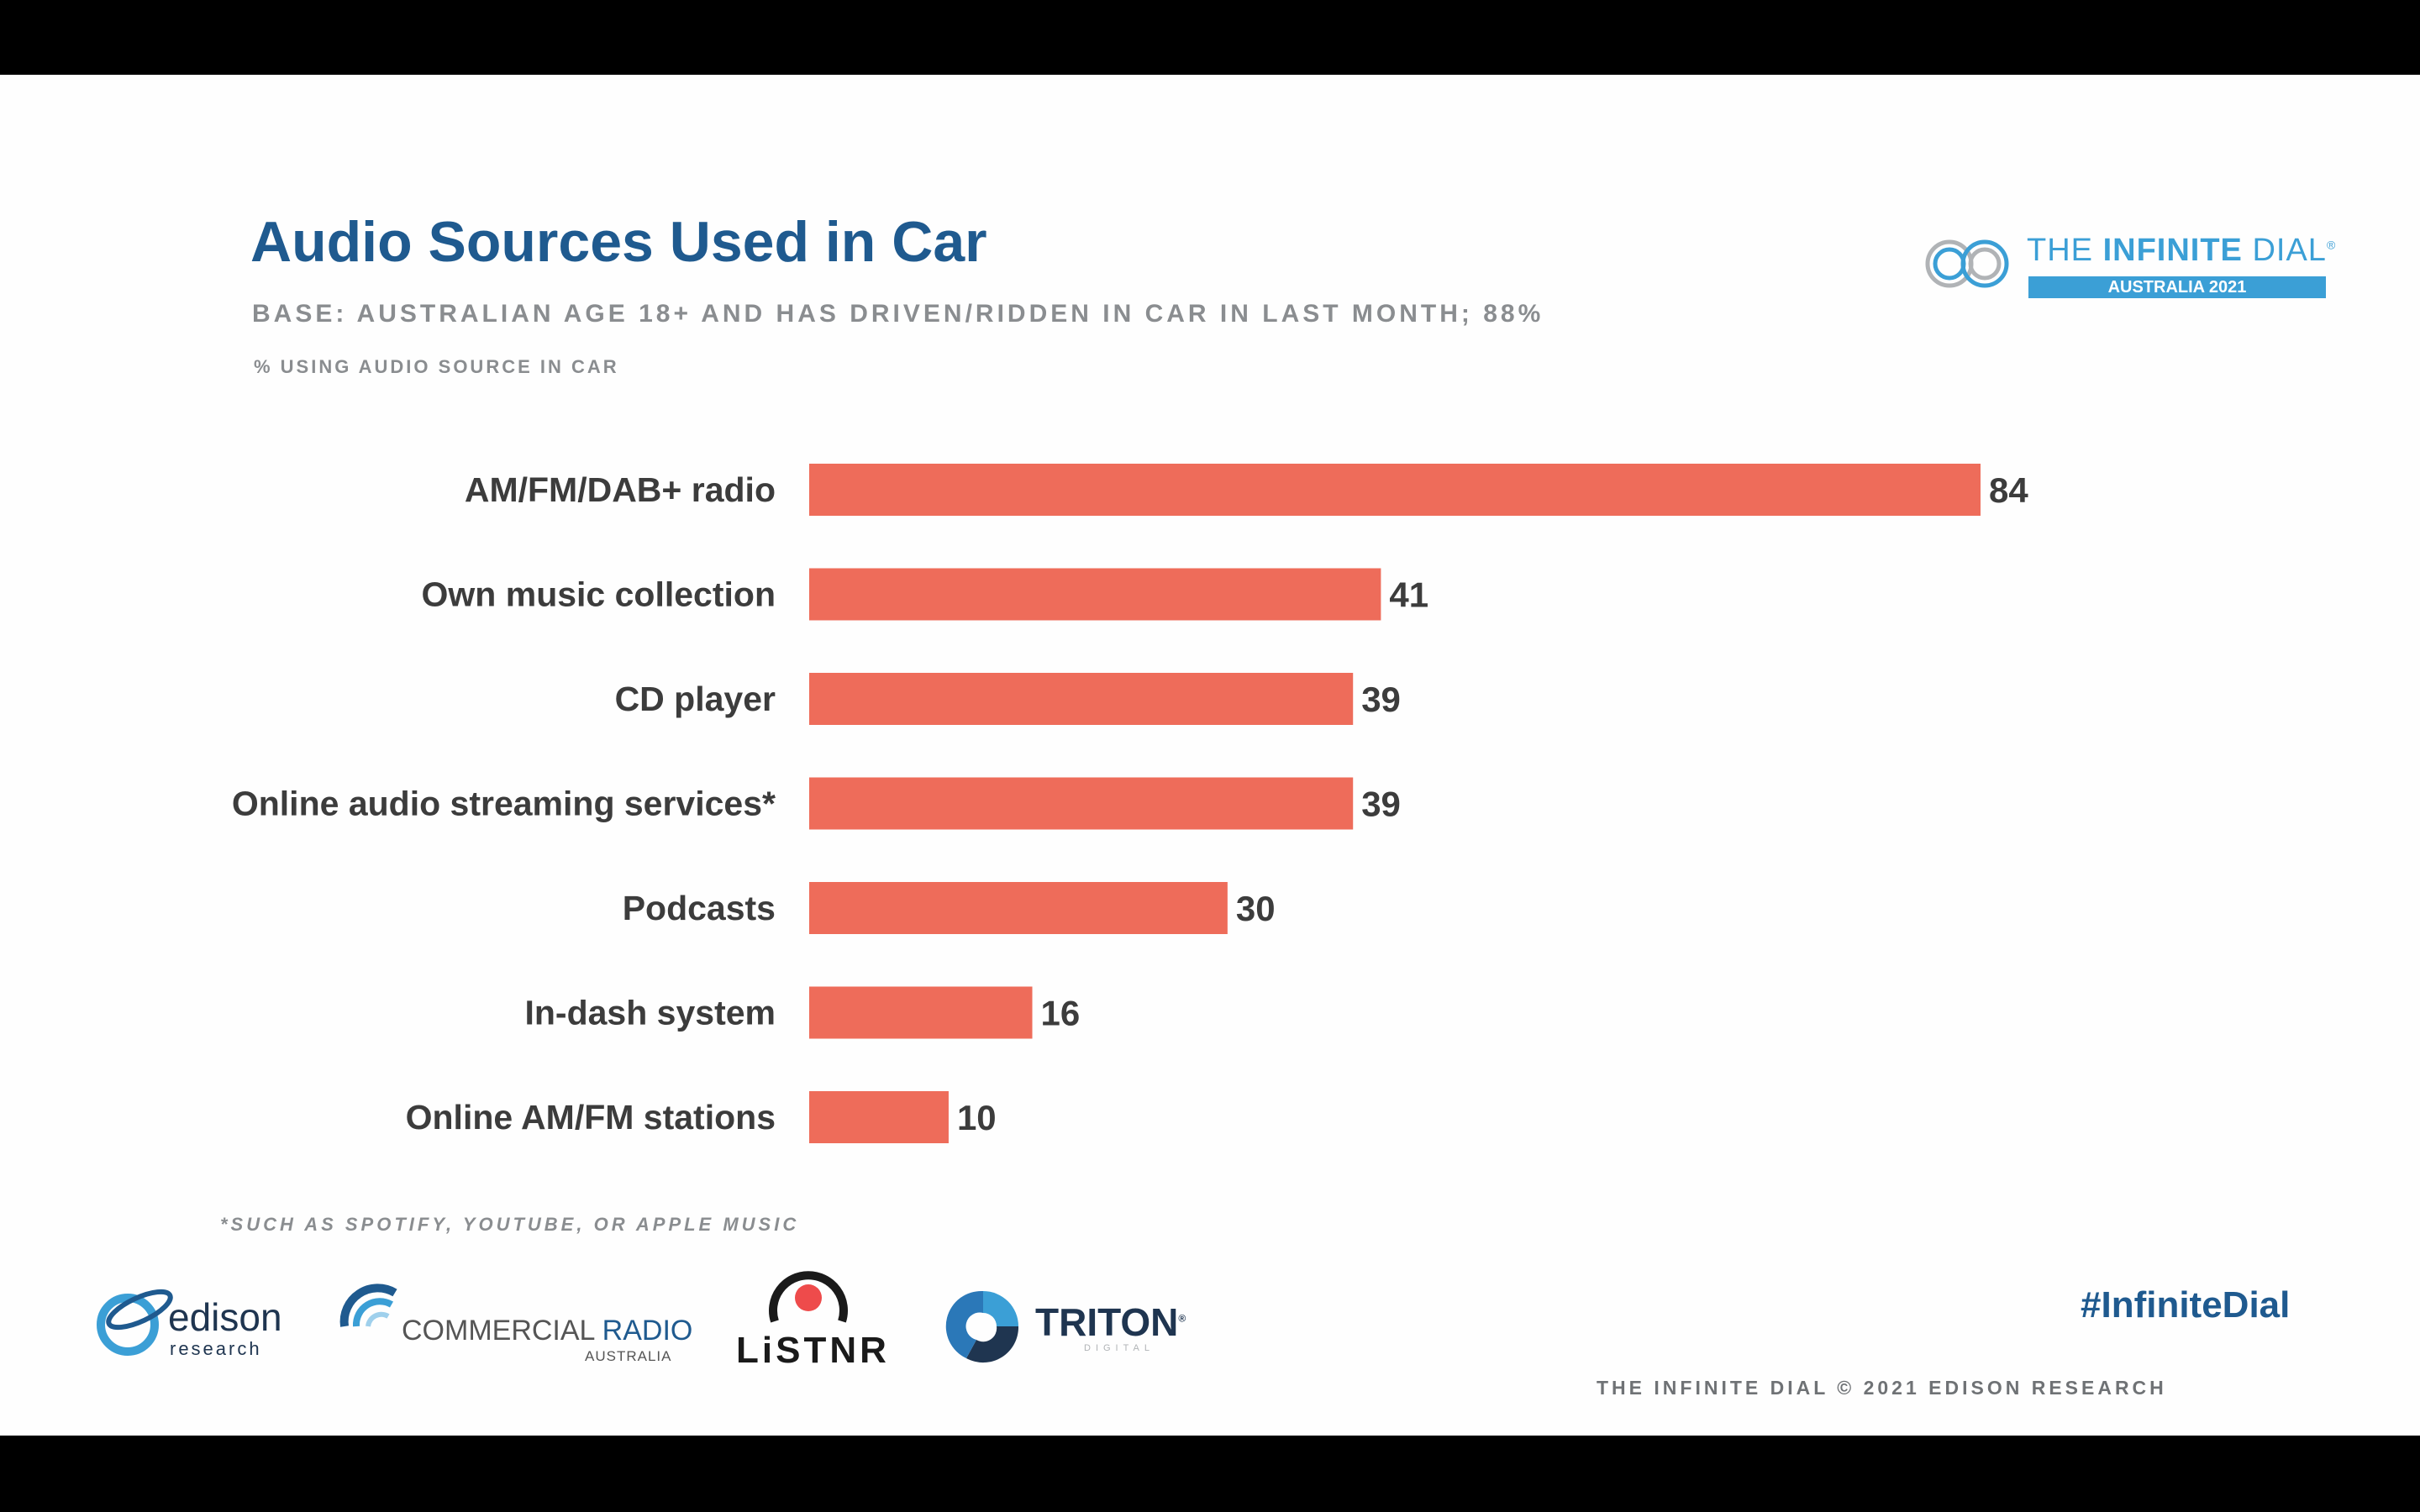  I want to click on infinite-dial-logo: THE INFINITE DIAL® AUSTRALIA 2021, so click(2129, 230).